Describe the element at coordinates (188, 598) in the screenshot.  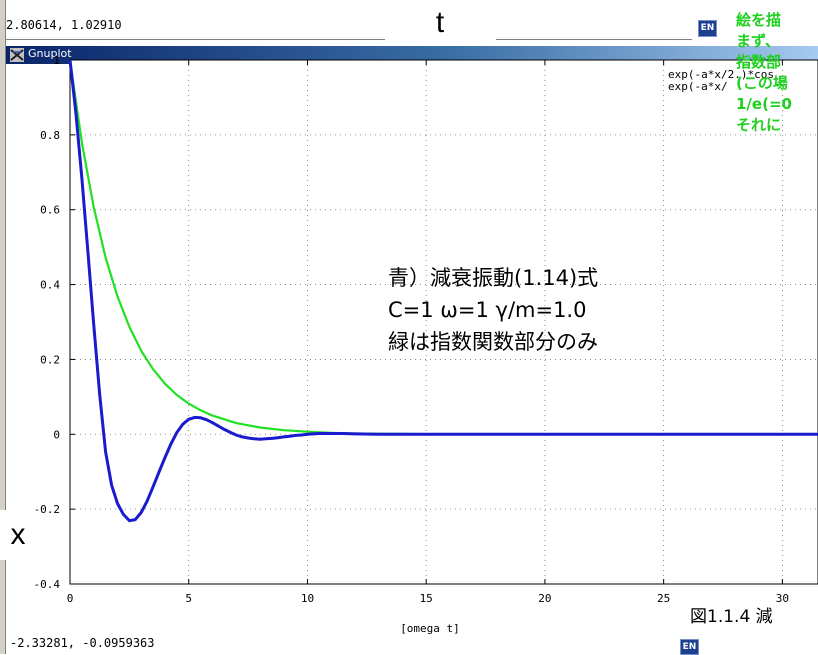
I see `x-tick-label: 5` at that location.